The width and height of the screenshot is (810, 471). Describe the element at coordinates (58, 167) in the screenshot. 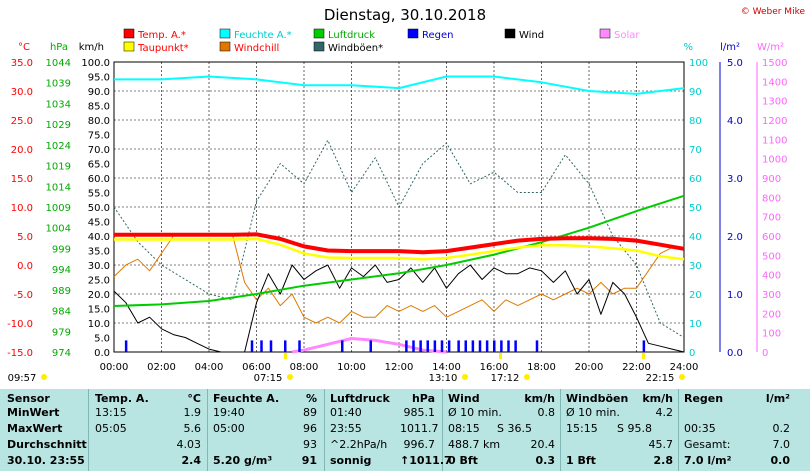

I see `pressure-tick-label: 1019` at that location.